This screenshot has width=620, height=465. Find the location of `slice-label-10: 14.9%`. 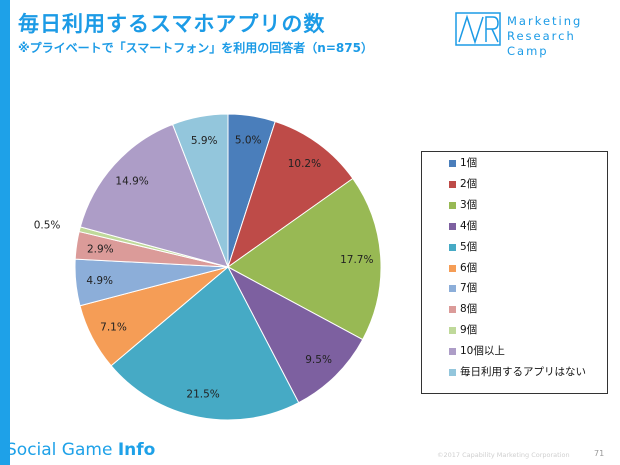

slice-label-10: 14.9% is located at coordinates (131, 182).